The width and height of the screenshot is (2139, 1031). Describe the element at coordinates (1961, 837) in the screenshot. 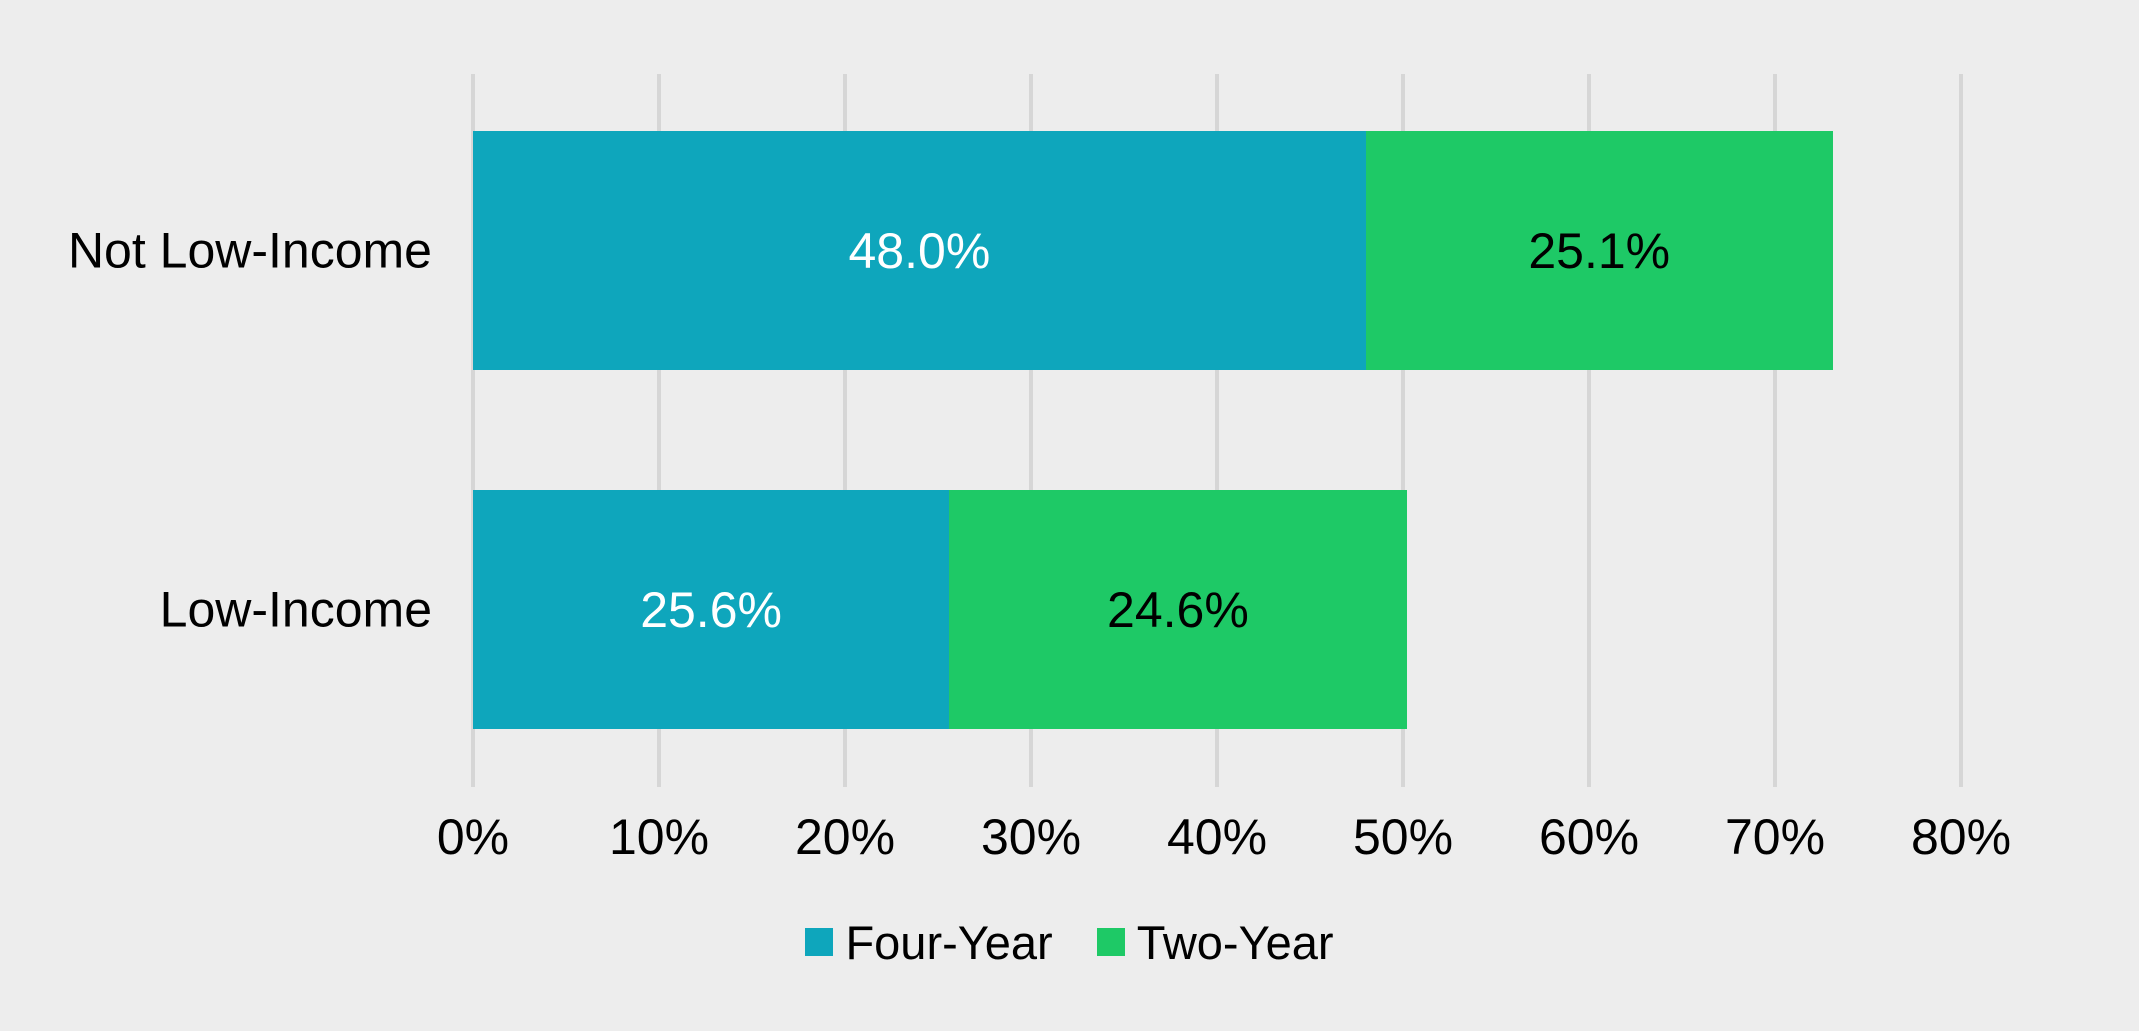

I see `x-tick-label-80-: 80%` at that location.